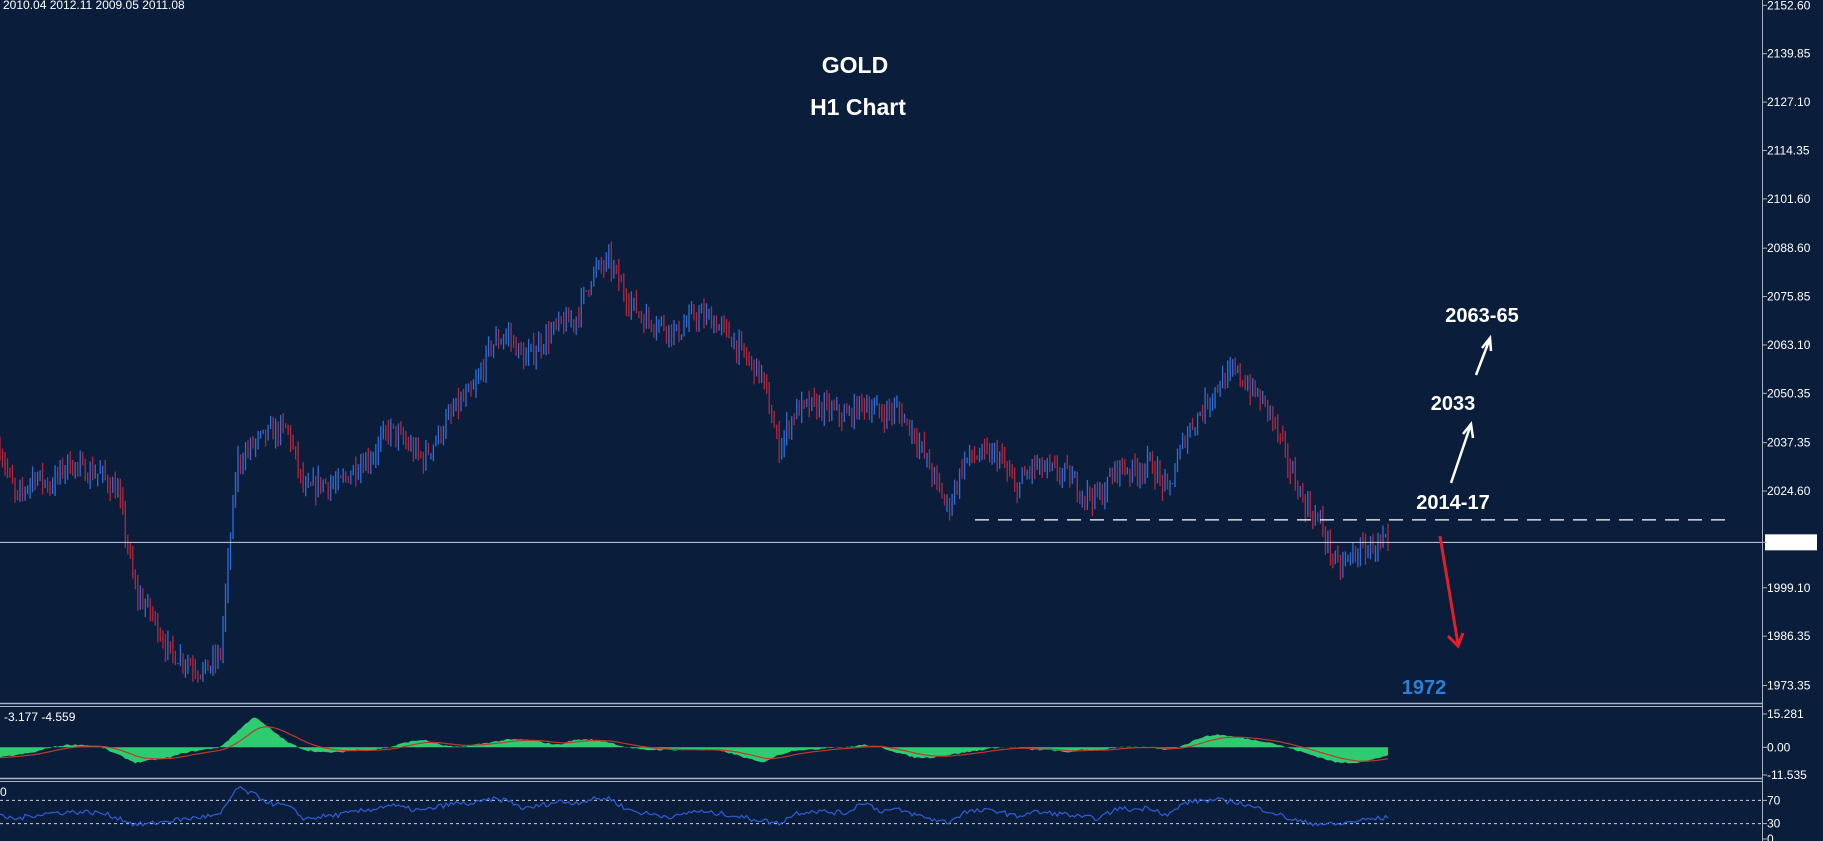 The width and height of the screenshot is (1823, 841). Describe the element at coordinates (1451, 592) in the screenshot. I see `down-arrow-red` at that location.